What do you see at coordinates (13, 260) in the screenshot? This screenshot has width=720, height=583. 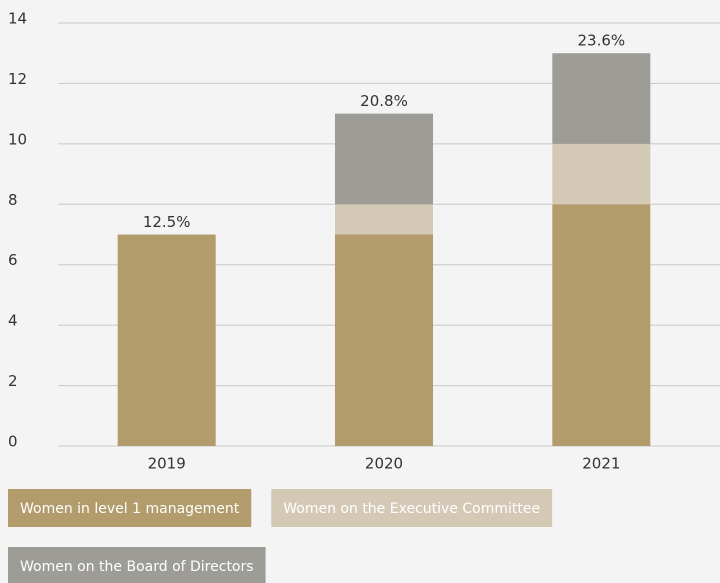 I see `y-tick-label: 6` at bounding box center [13, 260].